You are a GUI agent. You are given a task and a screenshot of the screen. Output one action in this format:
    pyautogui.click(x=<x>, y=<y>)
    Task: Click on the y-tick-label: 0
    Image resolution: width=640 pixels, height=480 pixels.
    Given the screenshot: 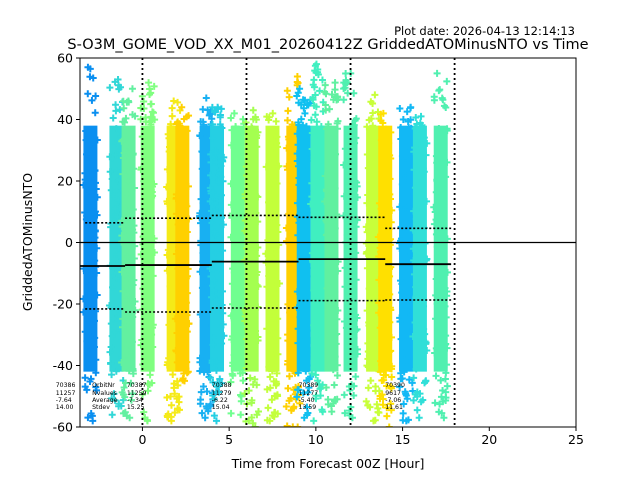 What is the action you would take?
    pyautogui.click(x=69, y=242)
    